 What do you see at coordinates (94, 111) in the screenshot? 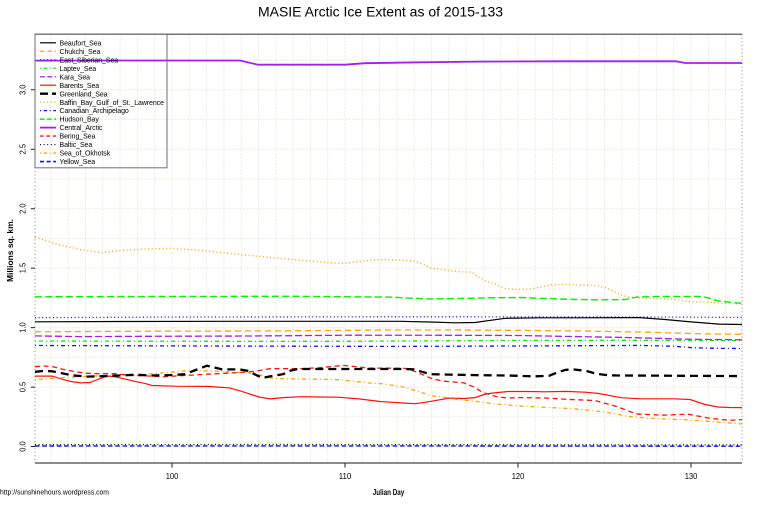
I see `svg-text: Canadian_Archipelago` at bounding box center [94, 111].